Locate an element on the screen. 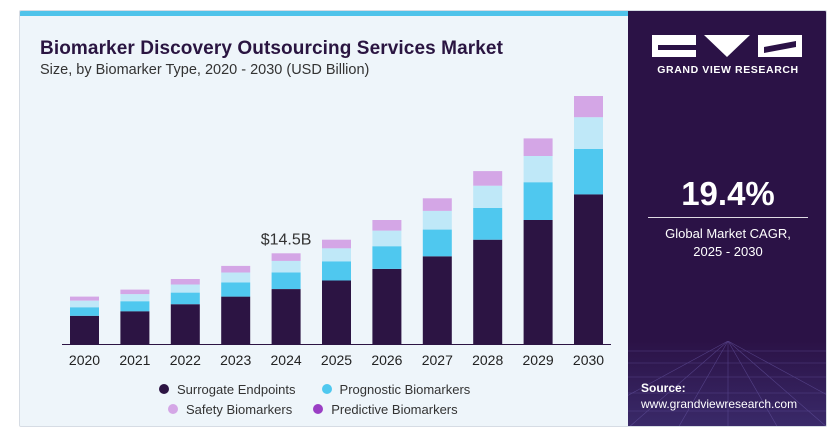 The image size is (837, 436). cagr-value: 19.4% is located at coordinates (728, 193).